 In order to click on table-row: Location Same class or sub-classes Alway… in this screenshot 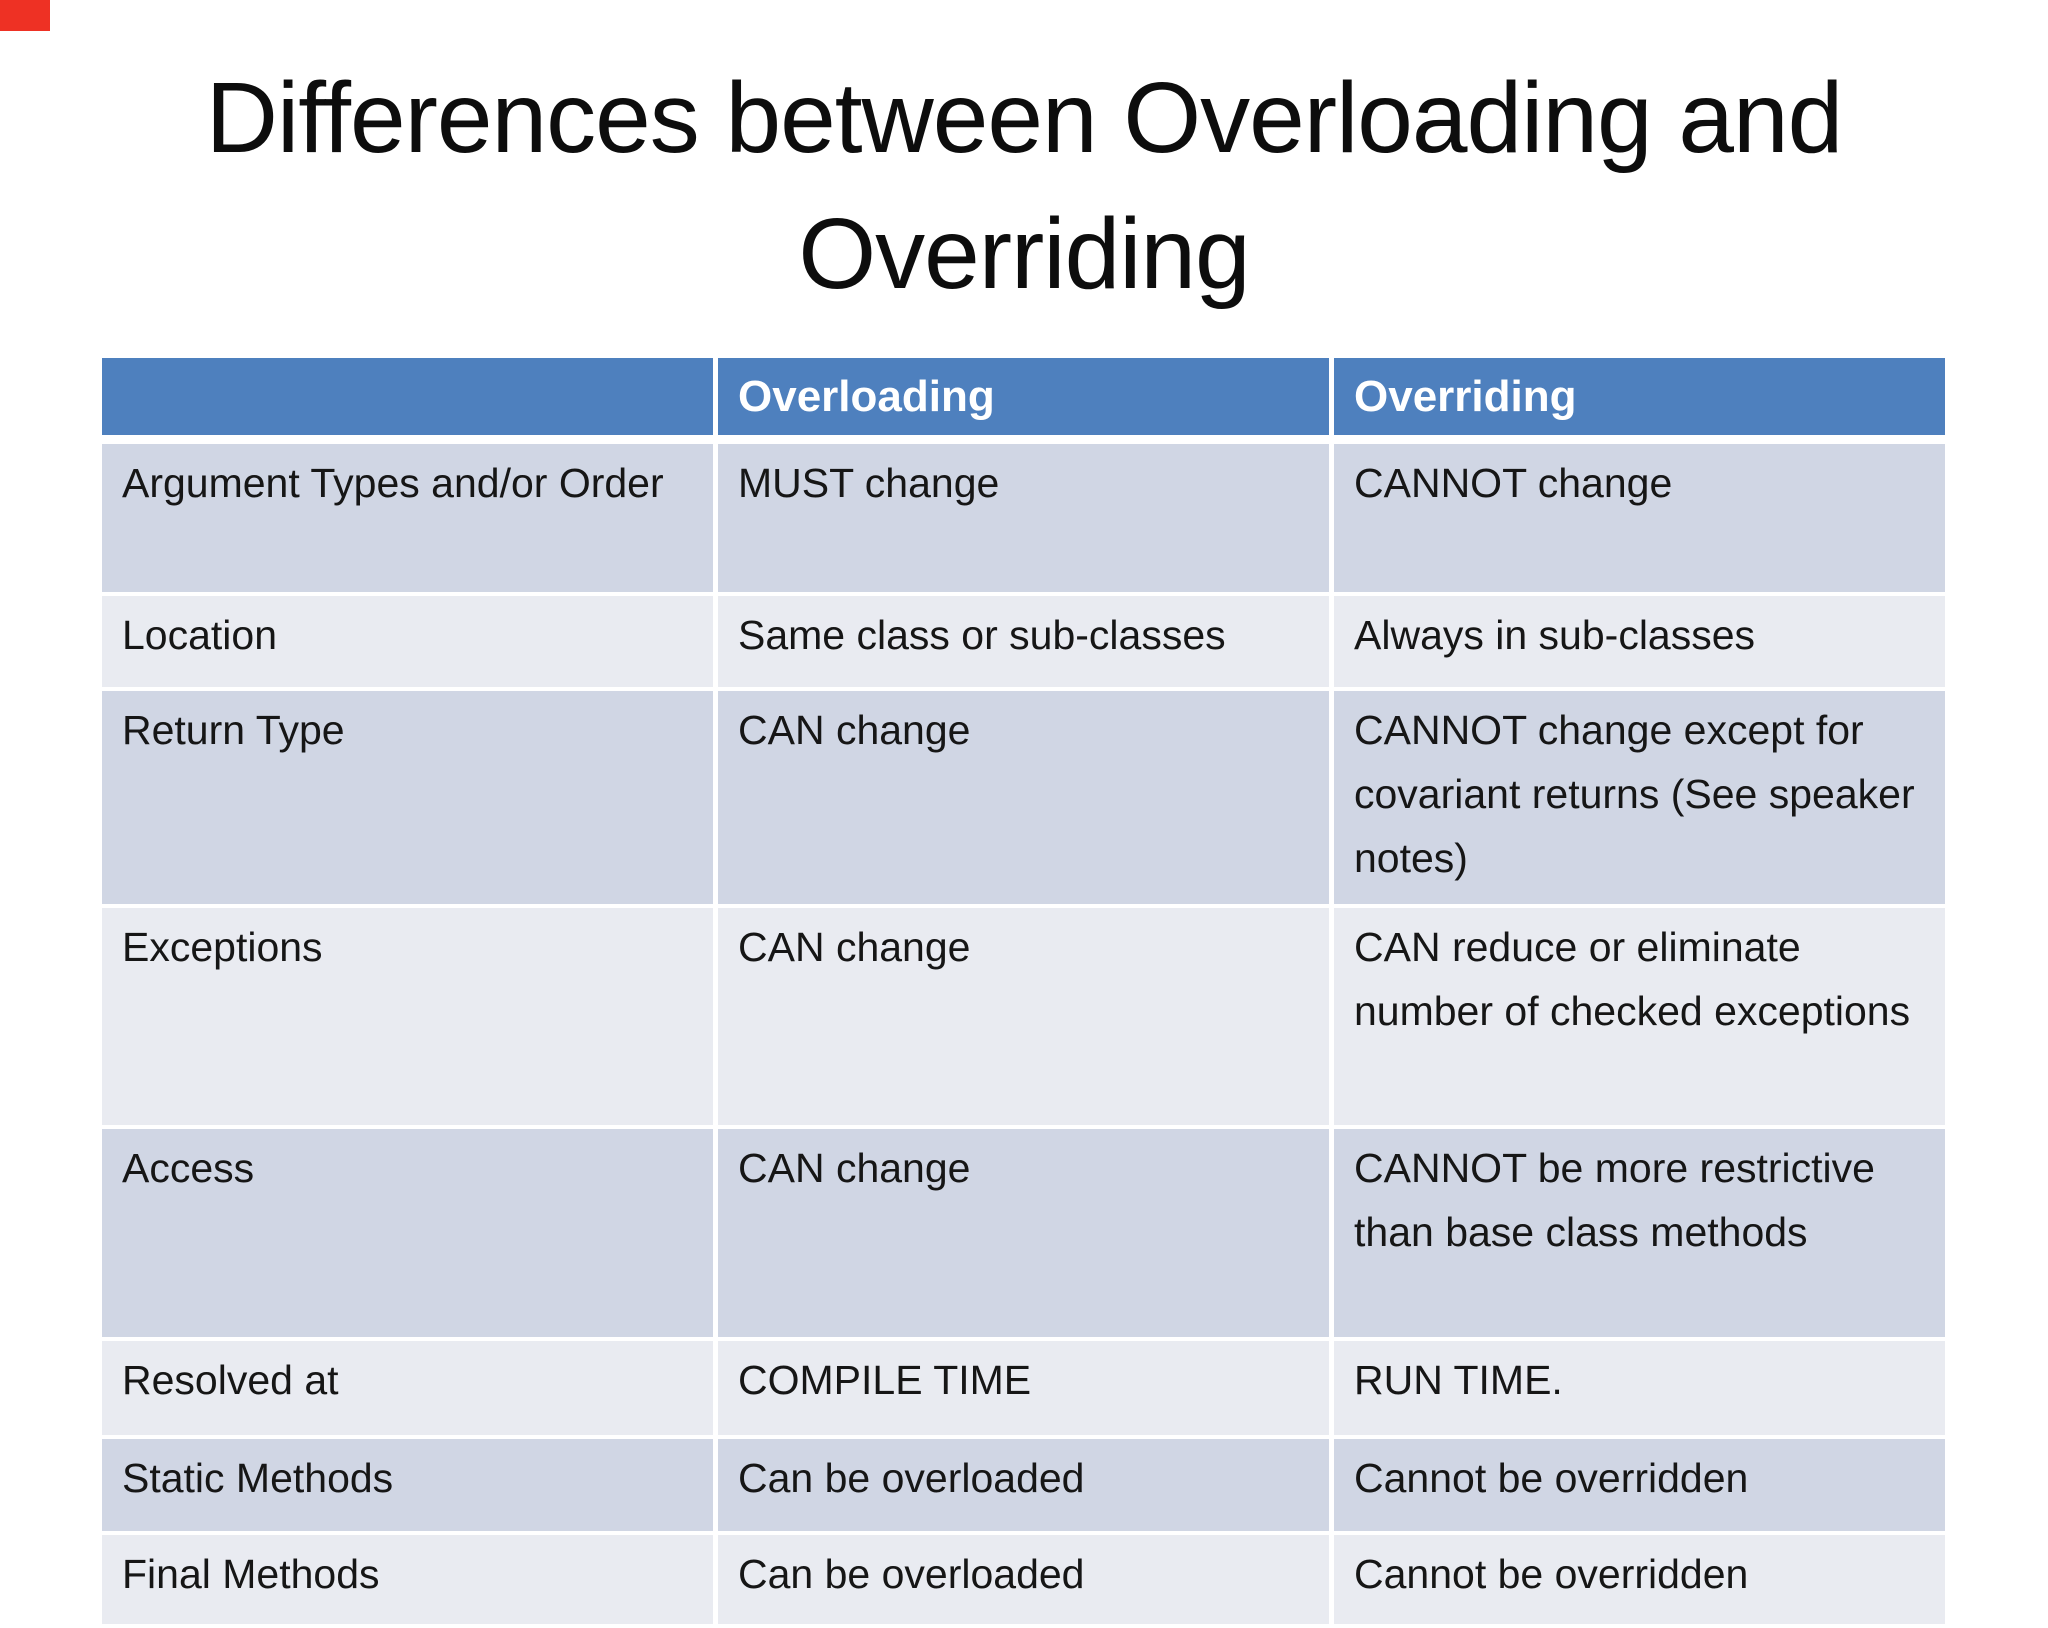, I will do `click(1023, 641)`.